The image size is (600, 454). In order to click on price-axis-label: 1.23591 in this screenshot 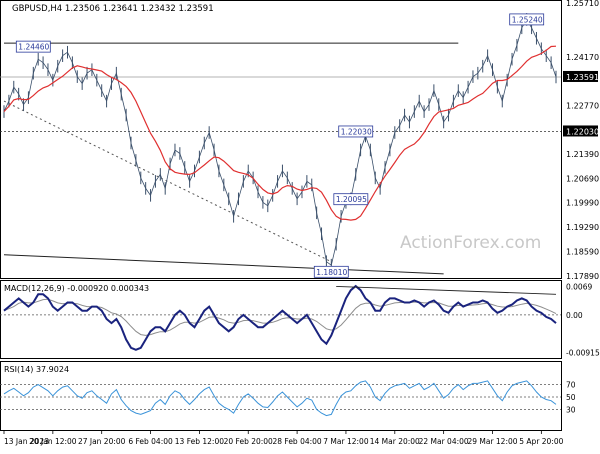, I will do `click(582, 77)`.